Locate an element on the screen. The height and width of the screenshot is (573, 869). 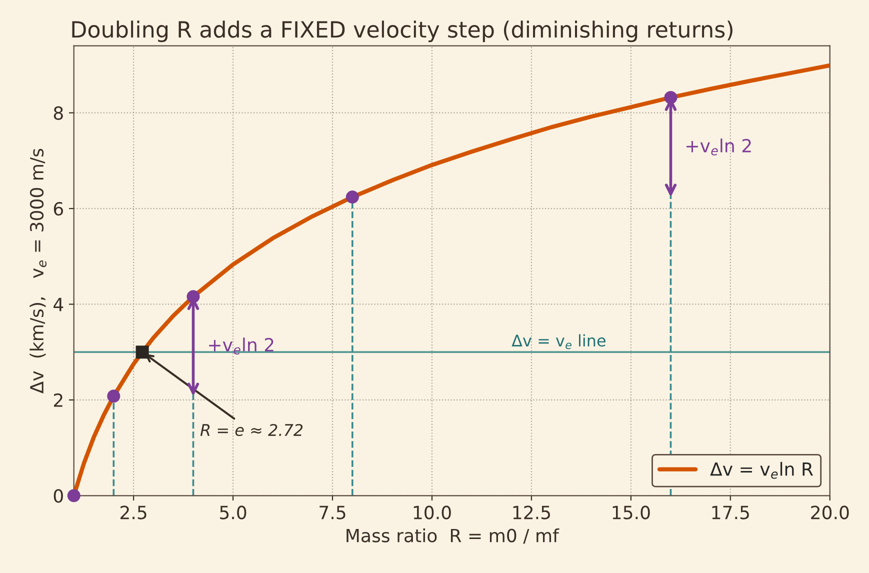
y-tick-label: 6 is located at coordinates (59, 209).